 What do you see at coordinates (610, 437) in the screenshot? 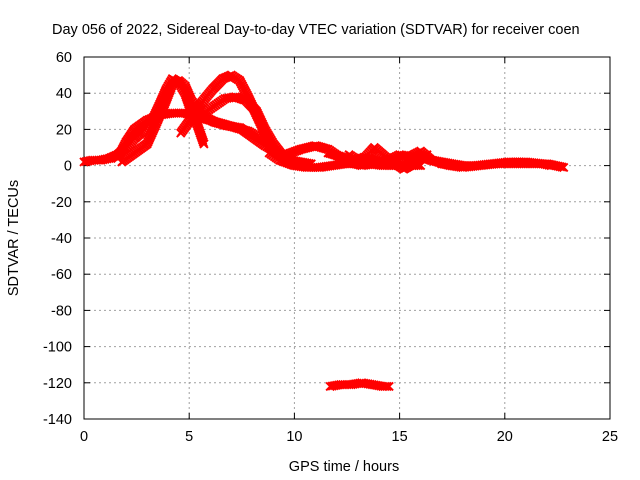
I see `x-tick-label: 25` at bounding box center [610, 437].